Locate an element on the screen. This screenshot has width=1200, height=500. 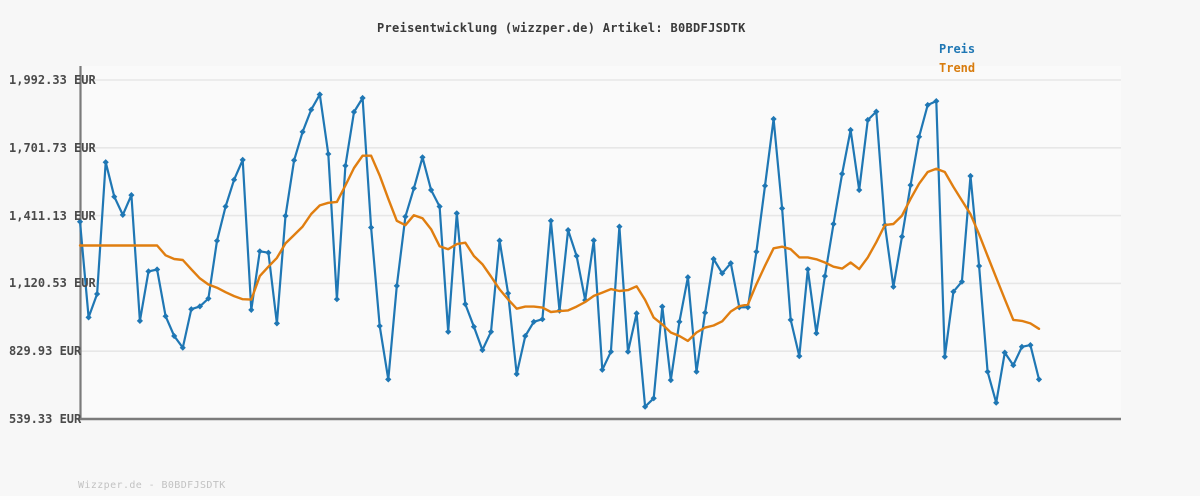
y-tick-label: 1,701.73 EUR is located at coordinates (52, 148).